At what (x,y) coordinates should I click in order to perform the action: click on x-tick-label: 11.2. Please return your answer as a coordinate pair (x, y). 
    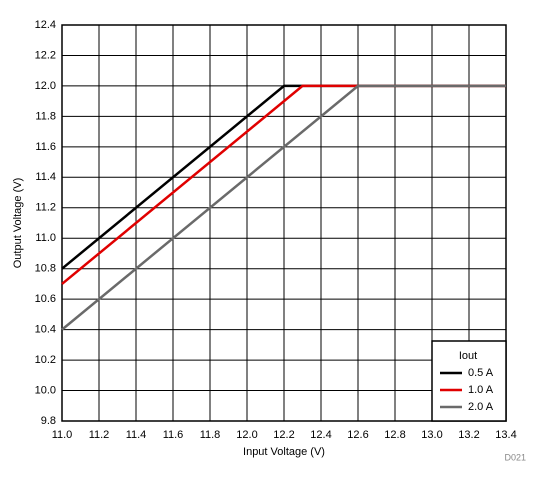
    Looking at the image, I should click on (99, 435).